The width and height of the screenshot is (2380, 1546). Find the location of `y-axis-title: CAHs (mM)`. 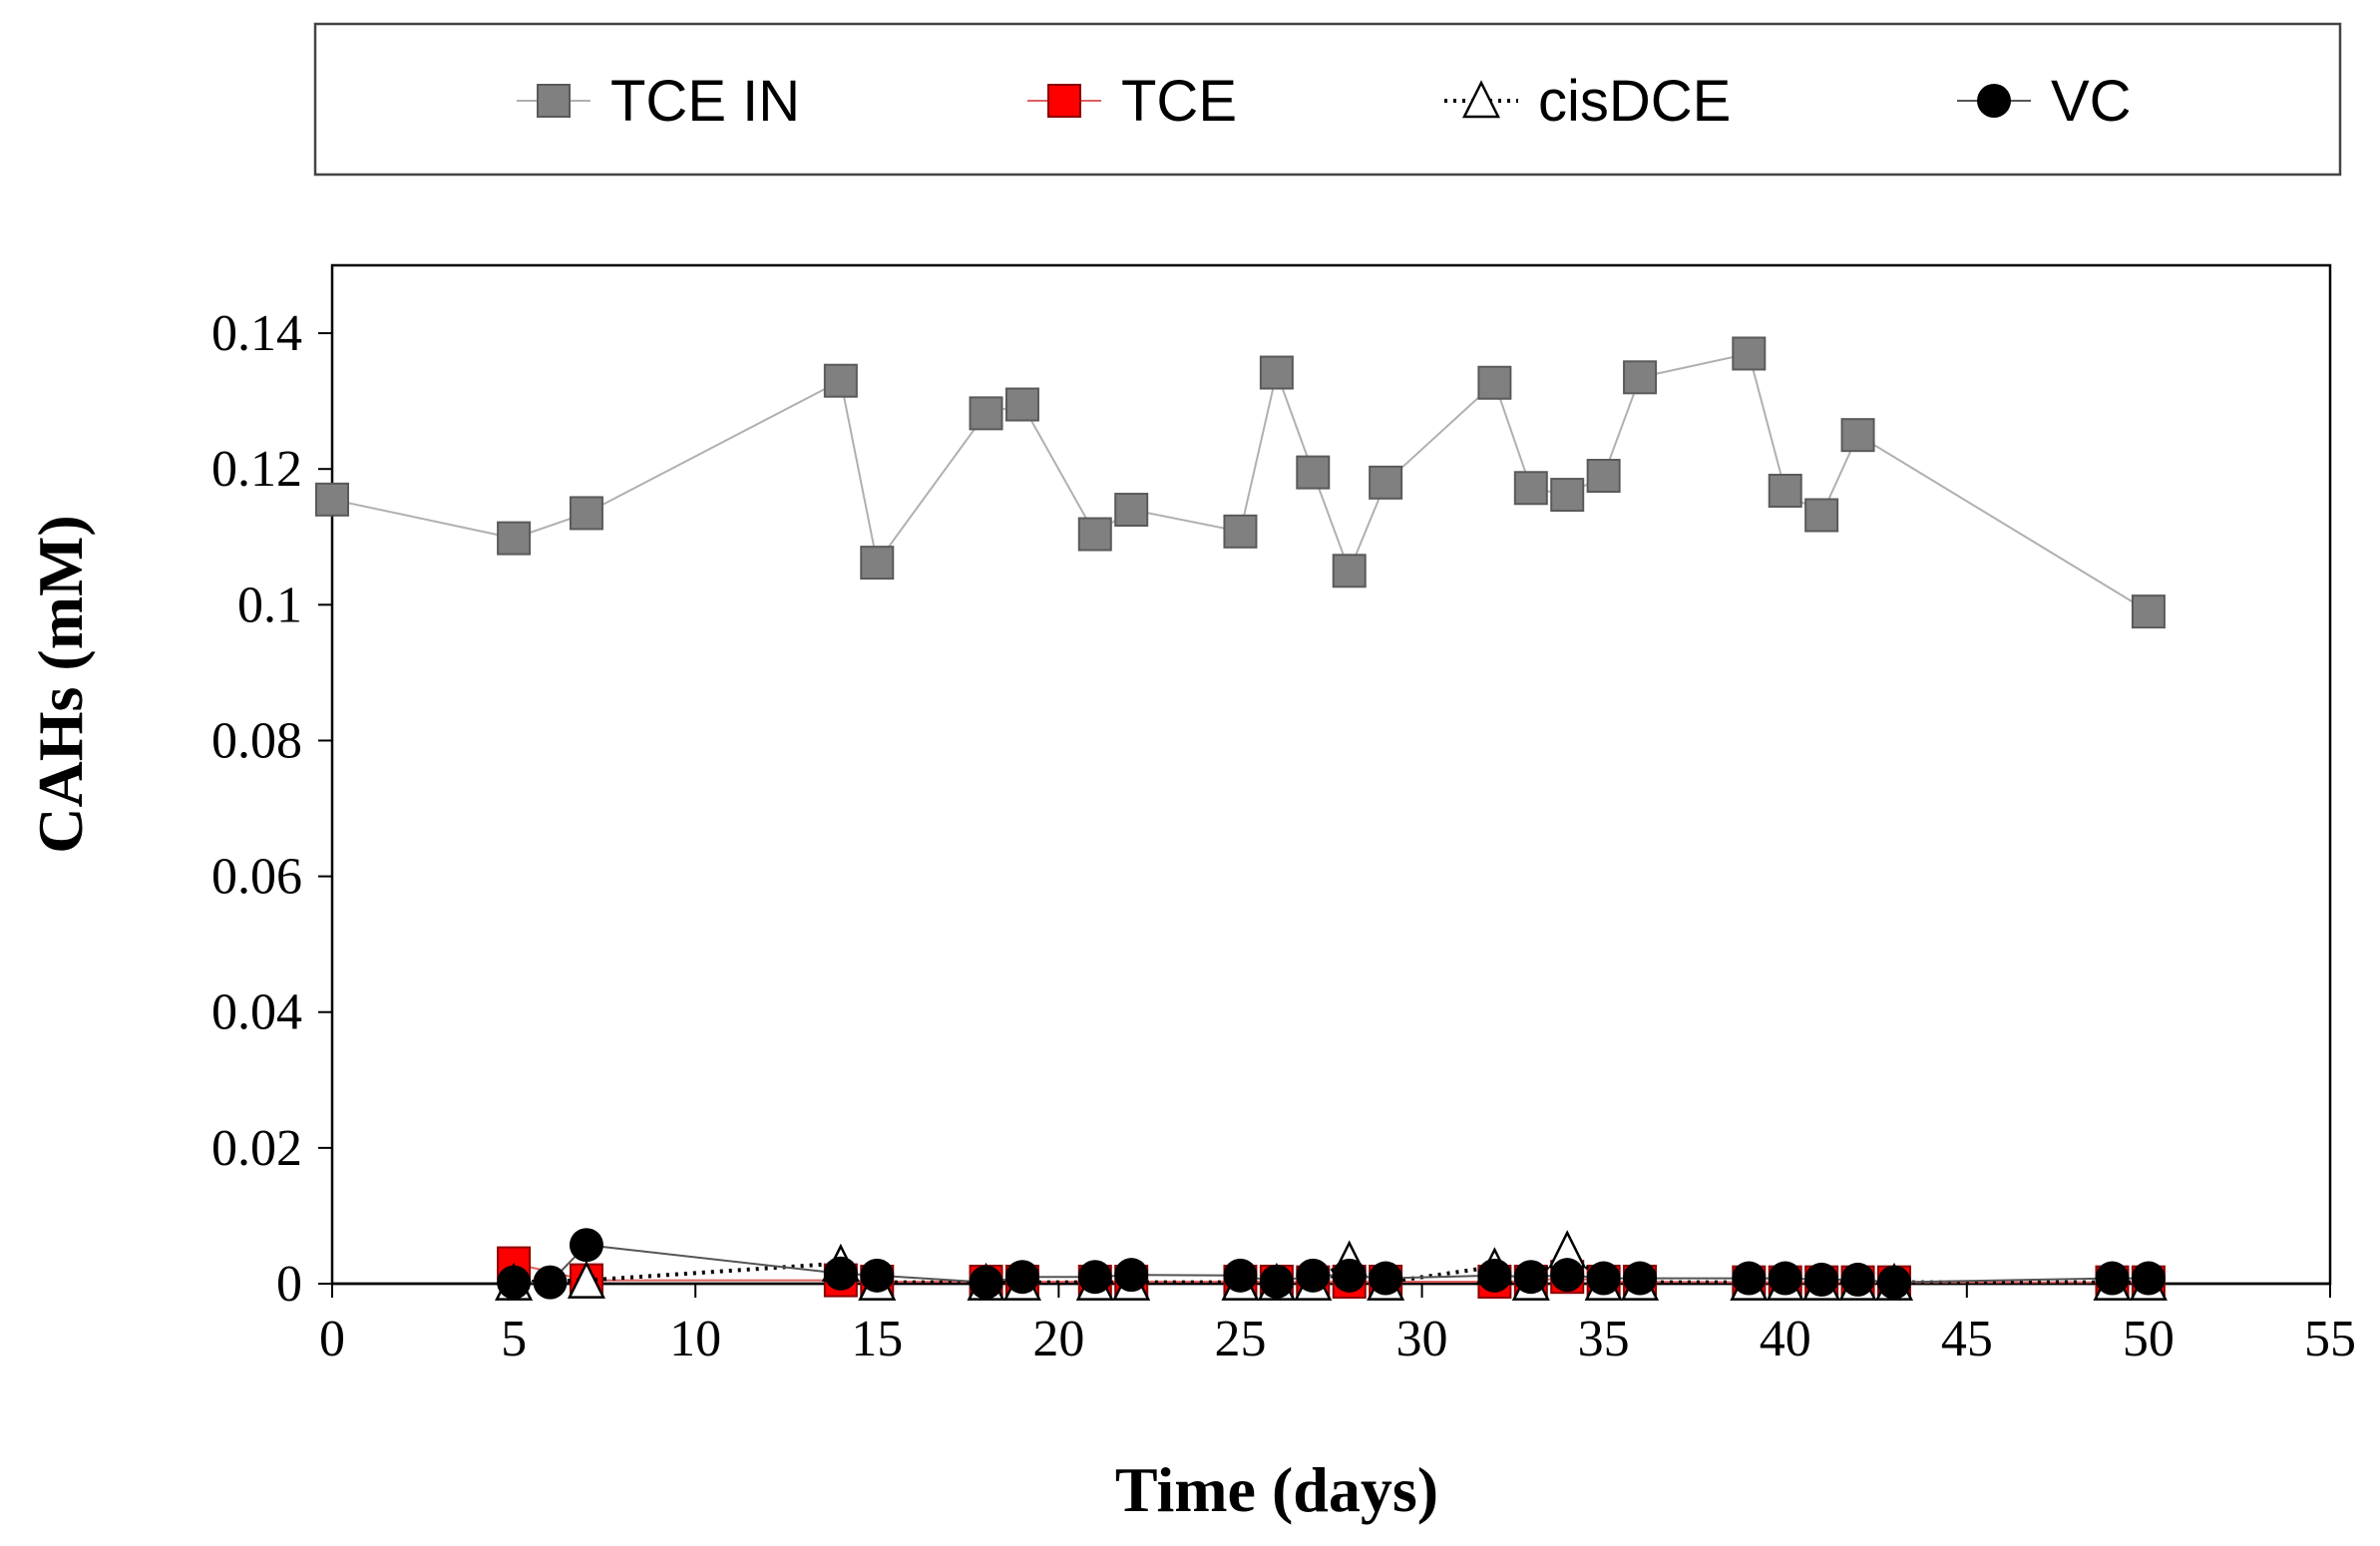

y-axis-title: CAHs (mM) is located at coordinates (60, 684).